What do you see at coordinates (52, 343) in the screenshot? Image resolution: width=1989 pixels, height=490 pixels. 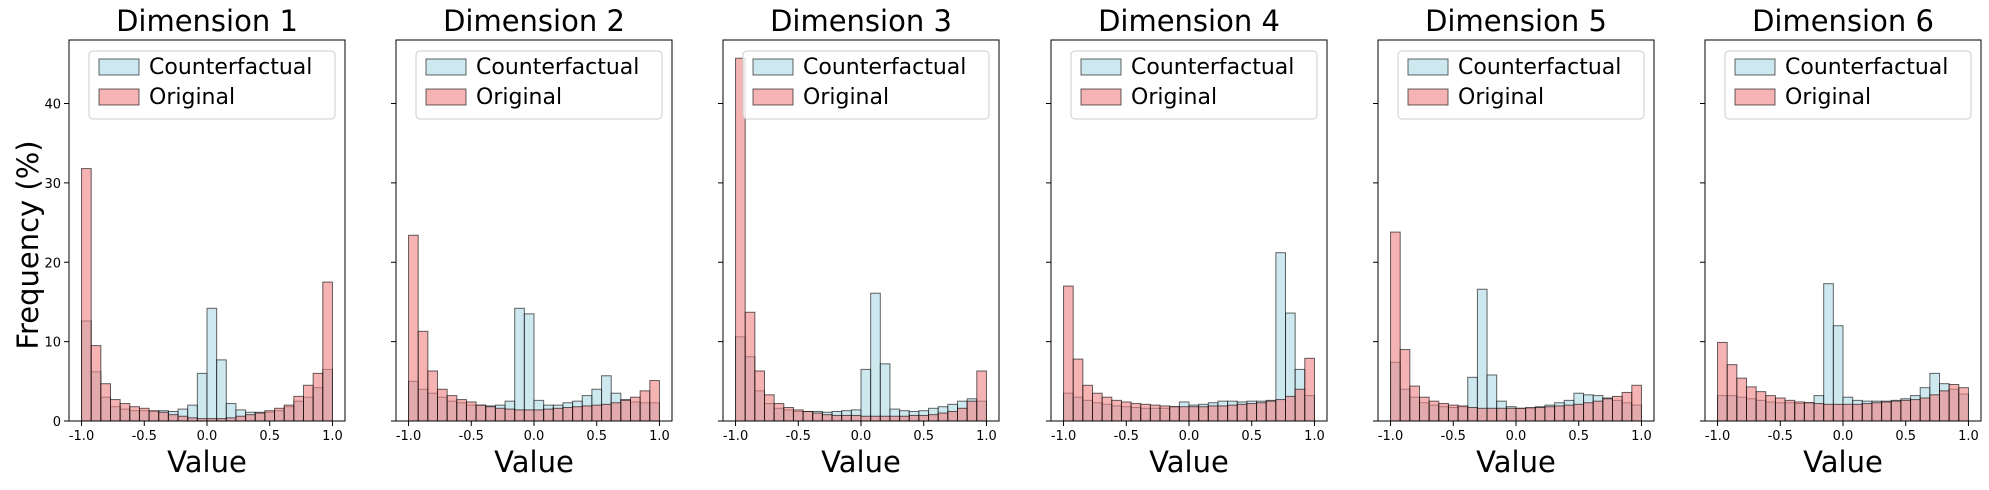 I see `y-tick-label: 10` at bounding box center [52, 343].